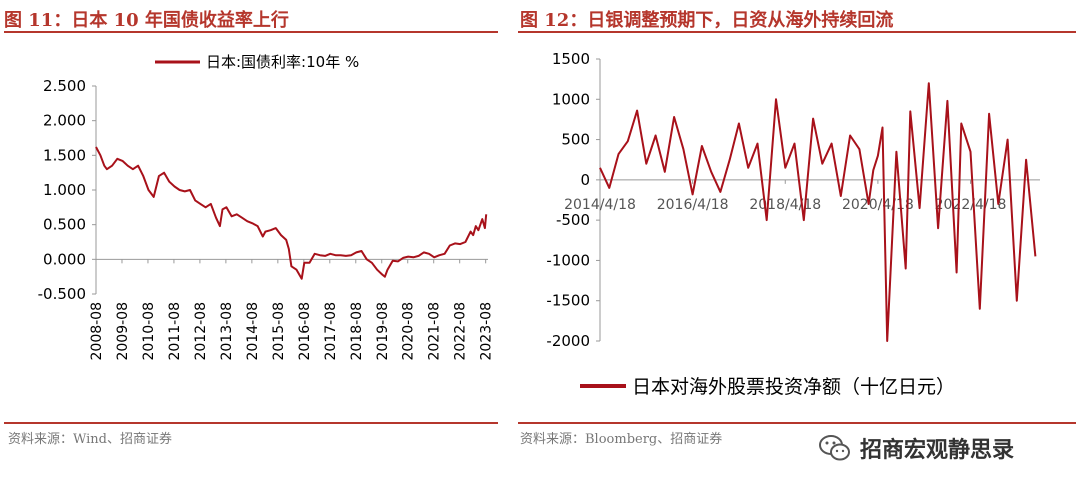  I want to click on y-tick-label: 2.000, so click(64, 121).